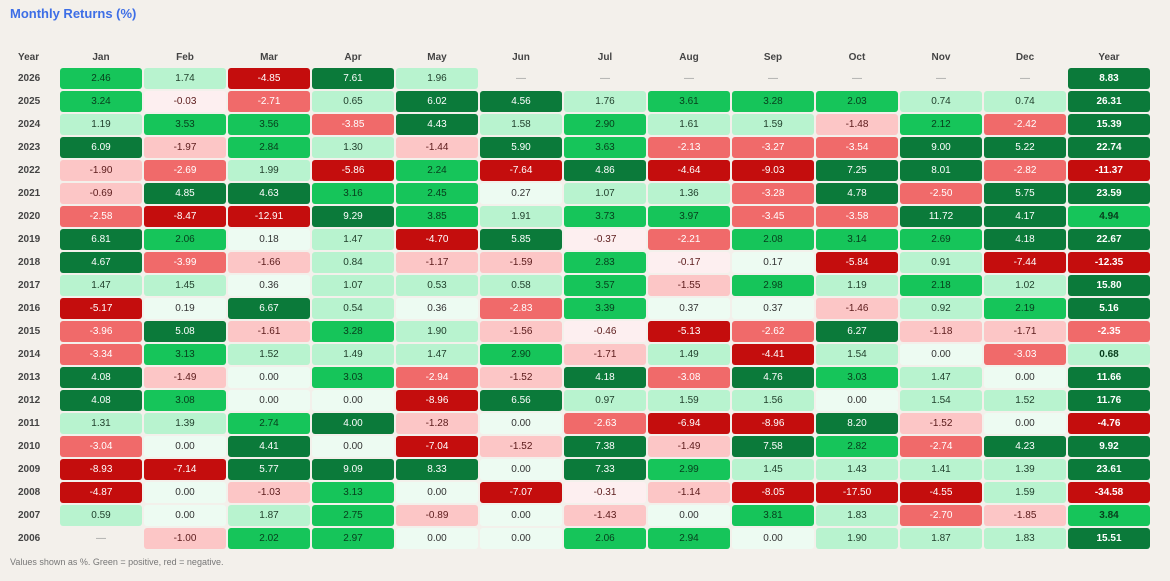  Describe the element at coordinates (941, 308) in the screenshot. I see `return-cell: 0.92` at that location.